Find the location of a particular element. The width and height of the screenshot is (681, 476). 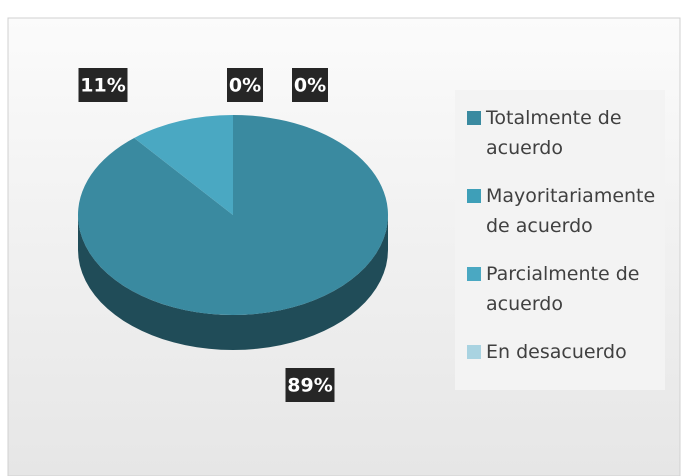

legend-label: Totalmente de acuerdo is located at coordinates (553, 133).